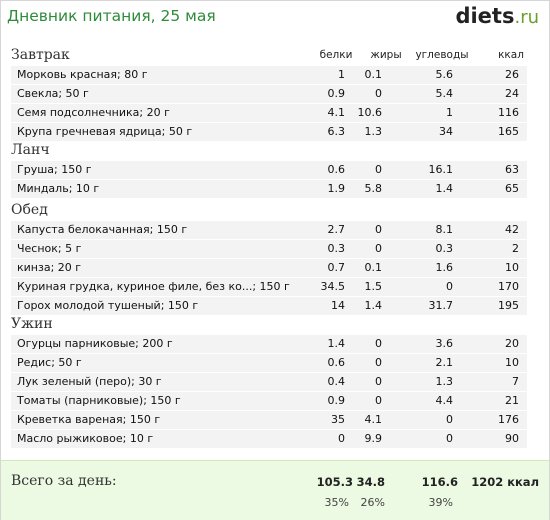  What do you see at coordinates (341, 74) in the screenshot?
I see `food-protein: 1` at bounding box center [341, 74].